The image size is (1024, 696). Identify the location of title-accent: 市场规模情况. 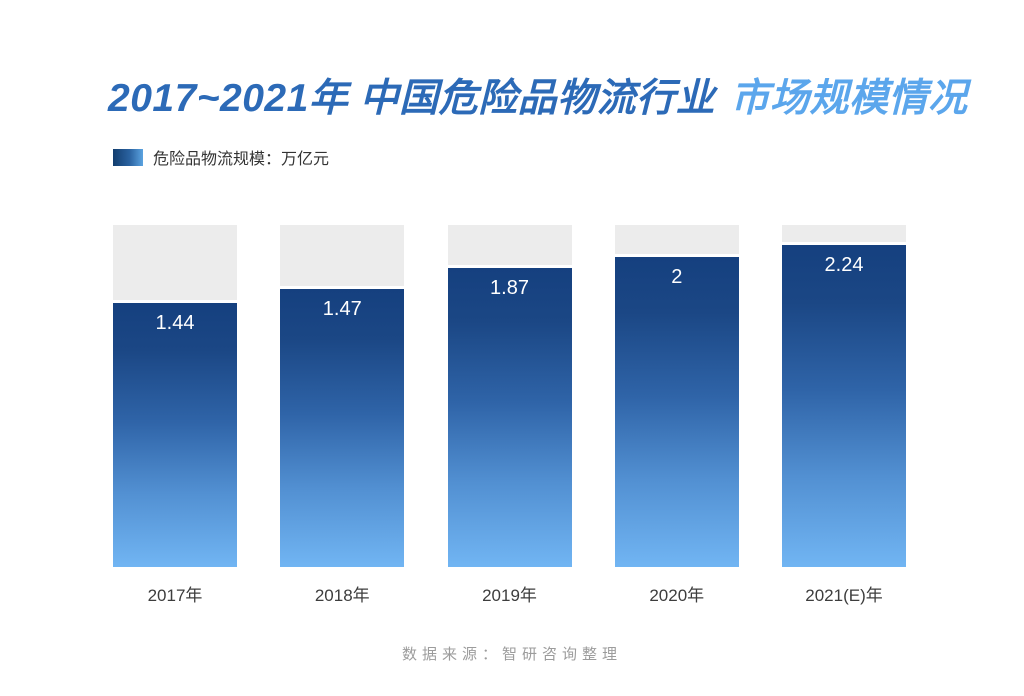
(849, 98).